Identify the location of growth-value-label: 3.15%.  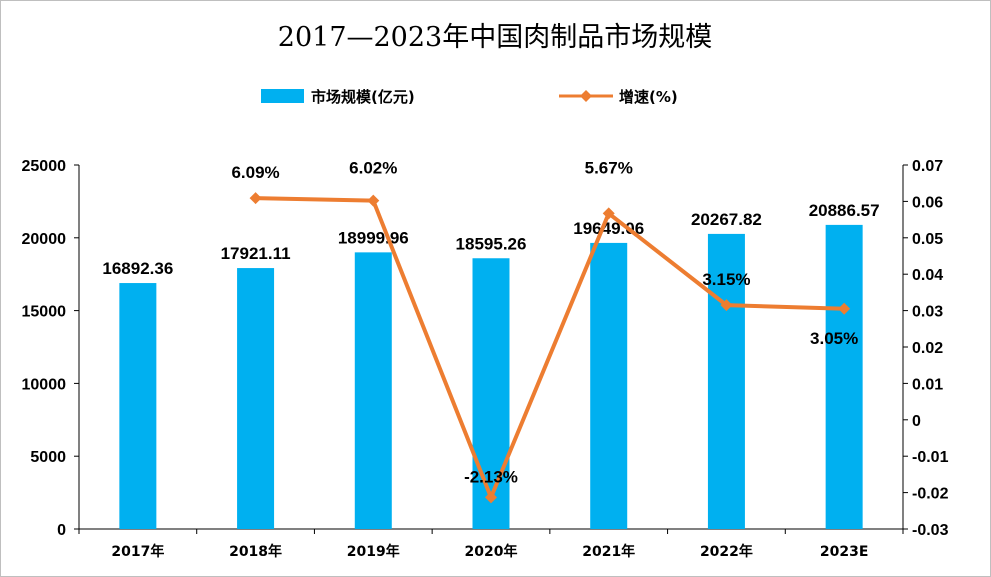
(726, 279).